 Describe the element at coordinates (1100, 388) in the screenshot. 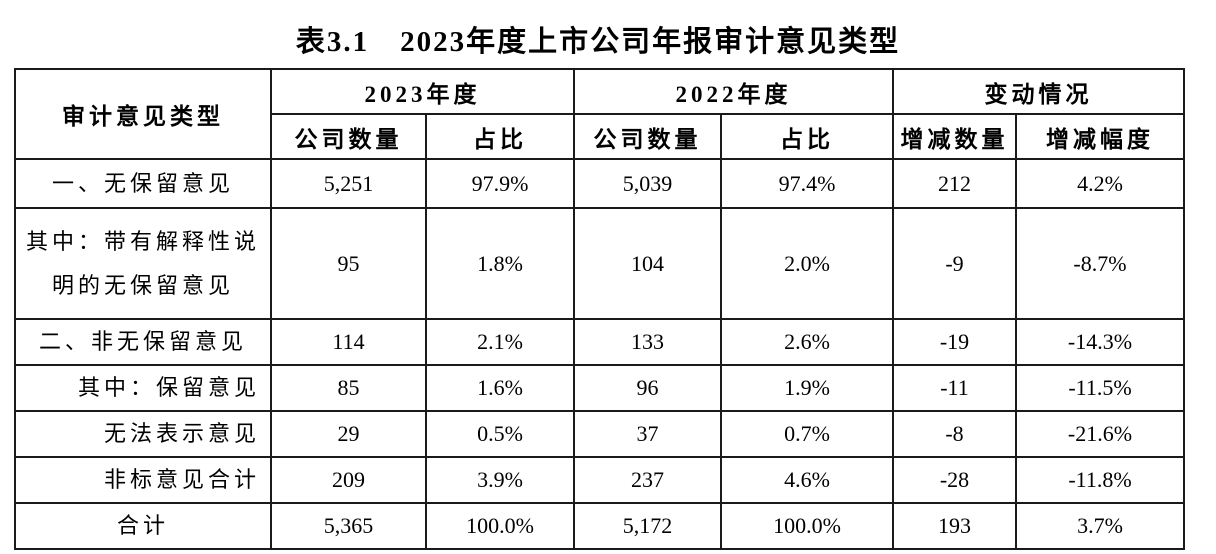

I see `cell-change-pct: -11.5%` at that location.